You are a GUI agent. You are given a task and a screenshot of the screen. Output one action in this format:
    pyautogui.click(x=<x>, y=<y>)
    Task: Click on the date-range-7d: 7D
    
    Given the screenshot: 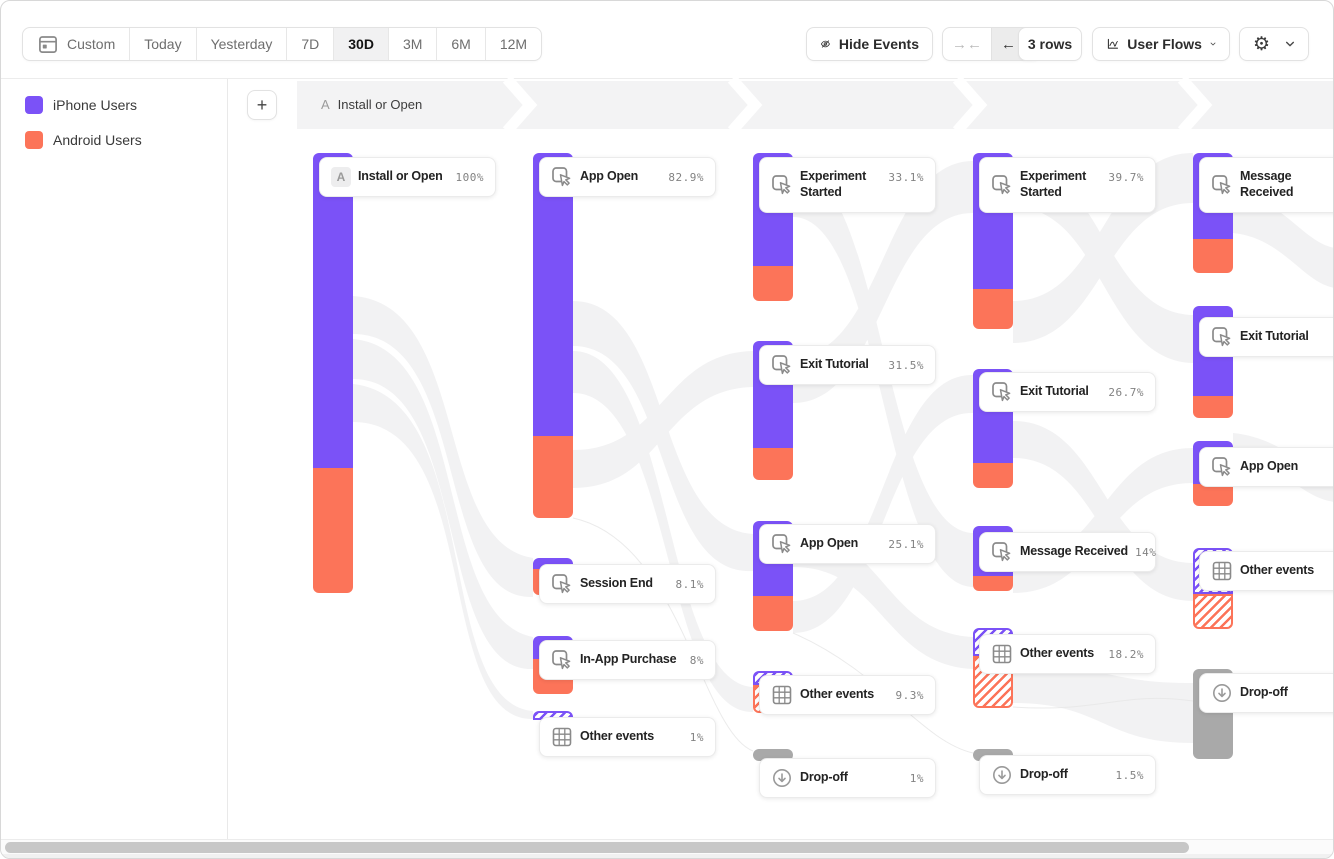 What is the action you would take?
    pyautogui.click(x=311, y=44)
    